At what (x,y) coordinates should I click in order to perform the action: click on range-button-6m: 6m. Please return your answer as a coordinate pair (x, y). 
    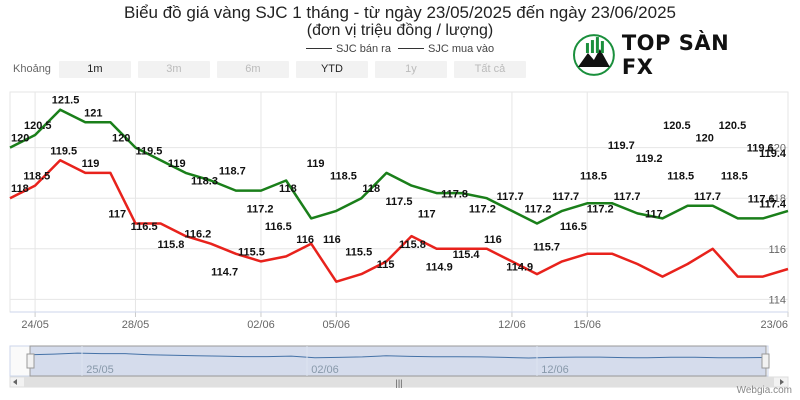
    Looking at the image, I should click on (252, 69).